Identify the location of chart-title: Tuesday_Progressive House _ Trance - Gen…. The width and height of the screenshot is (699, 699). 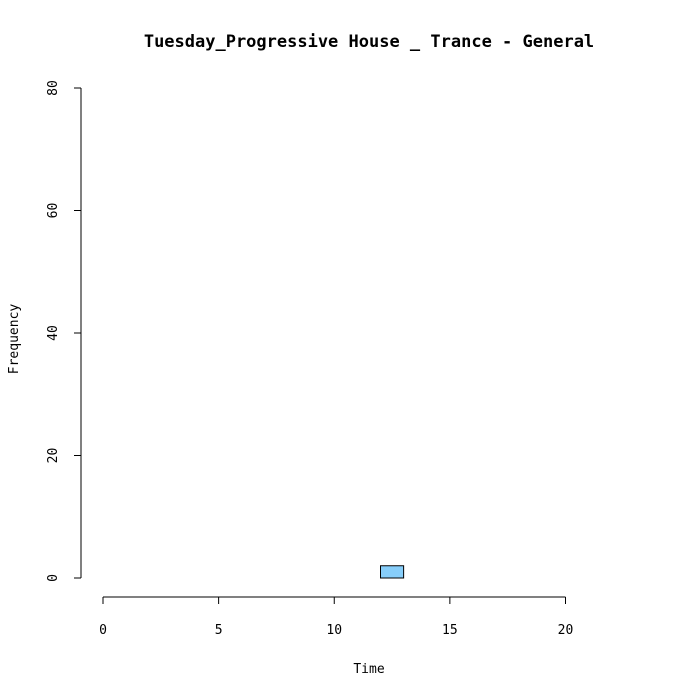
(369, 42).